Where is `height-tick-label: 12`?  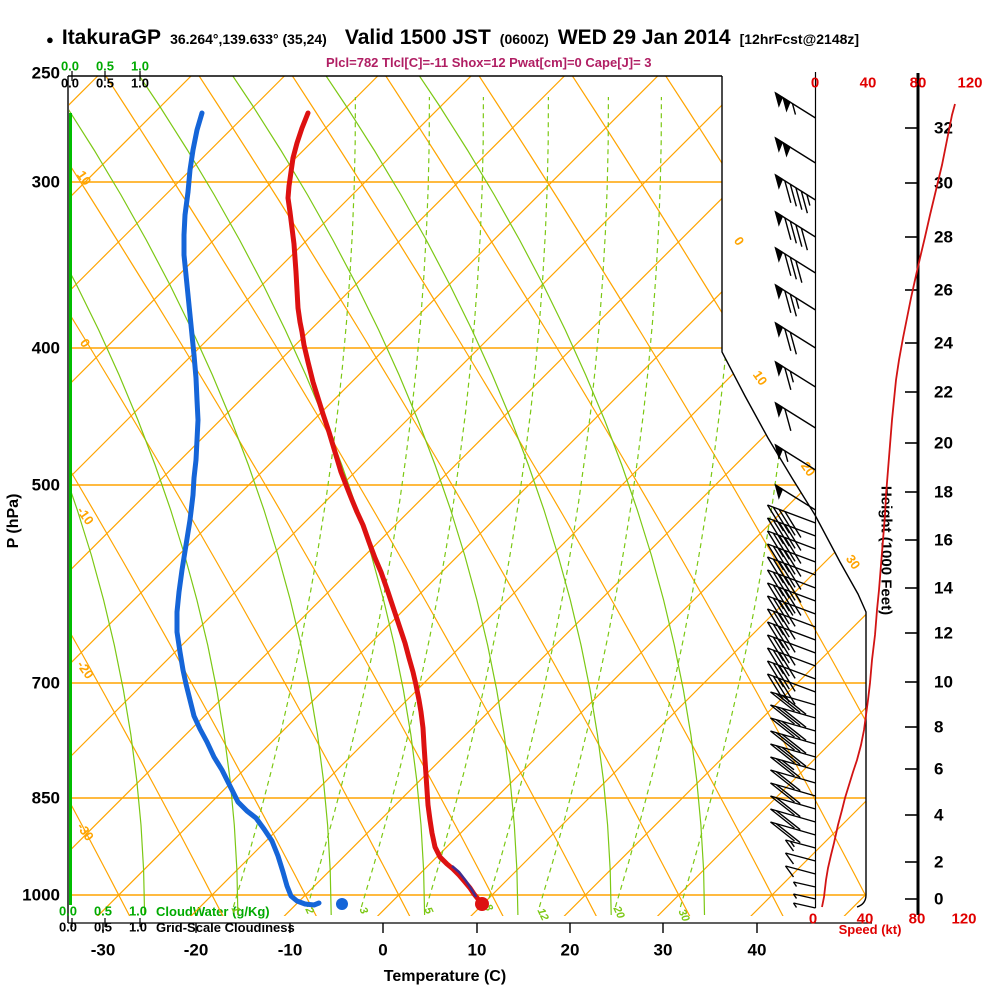
height-tick-label: 12 is located at coordinates (943, 633).